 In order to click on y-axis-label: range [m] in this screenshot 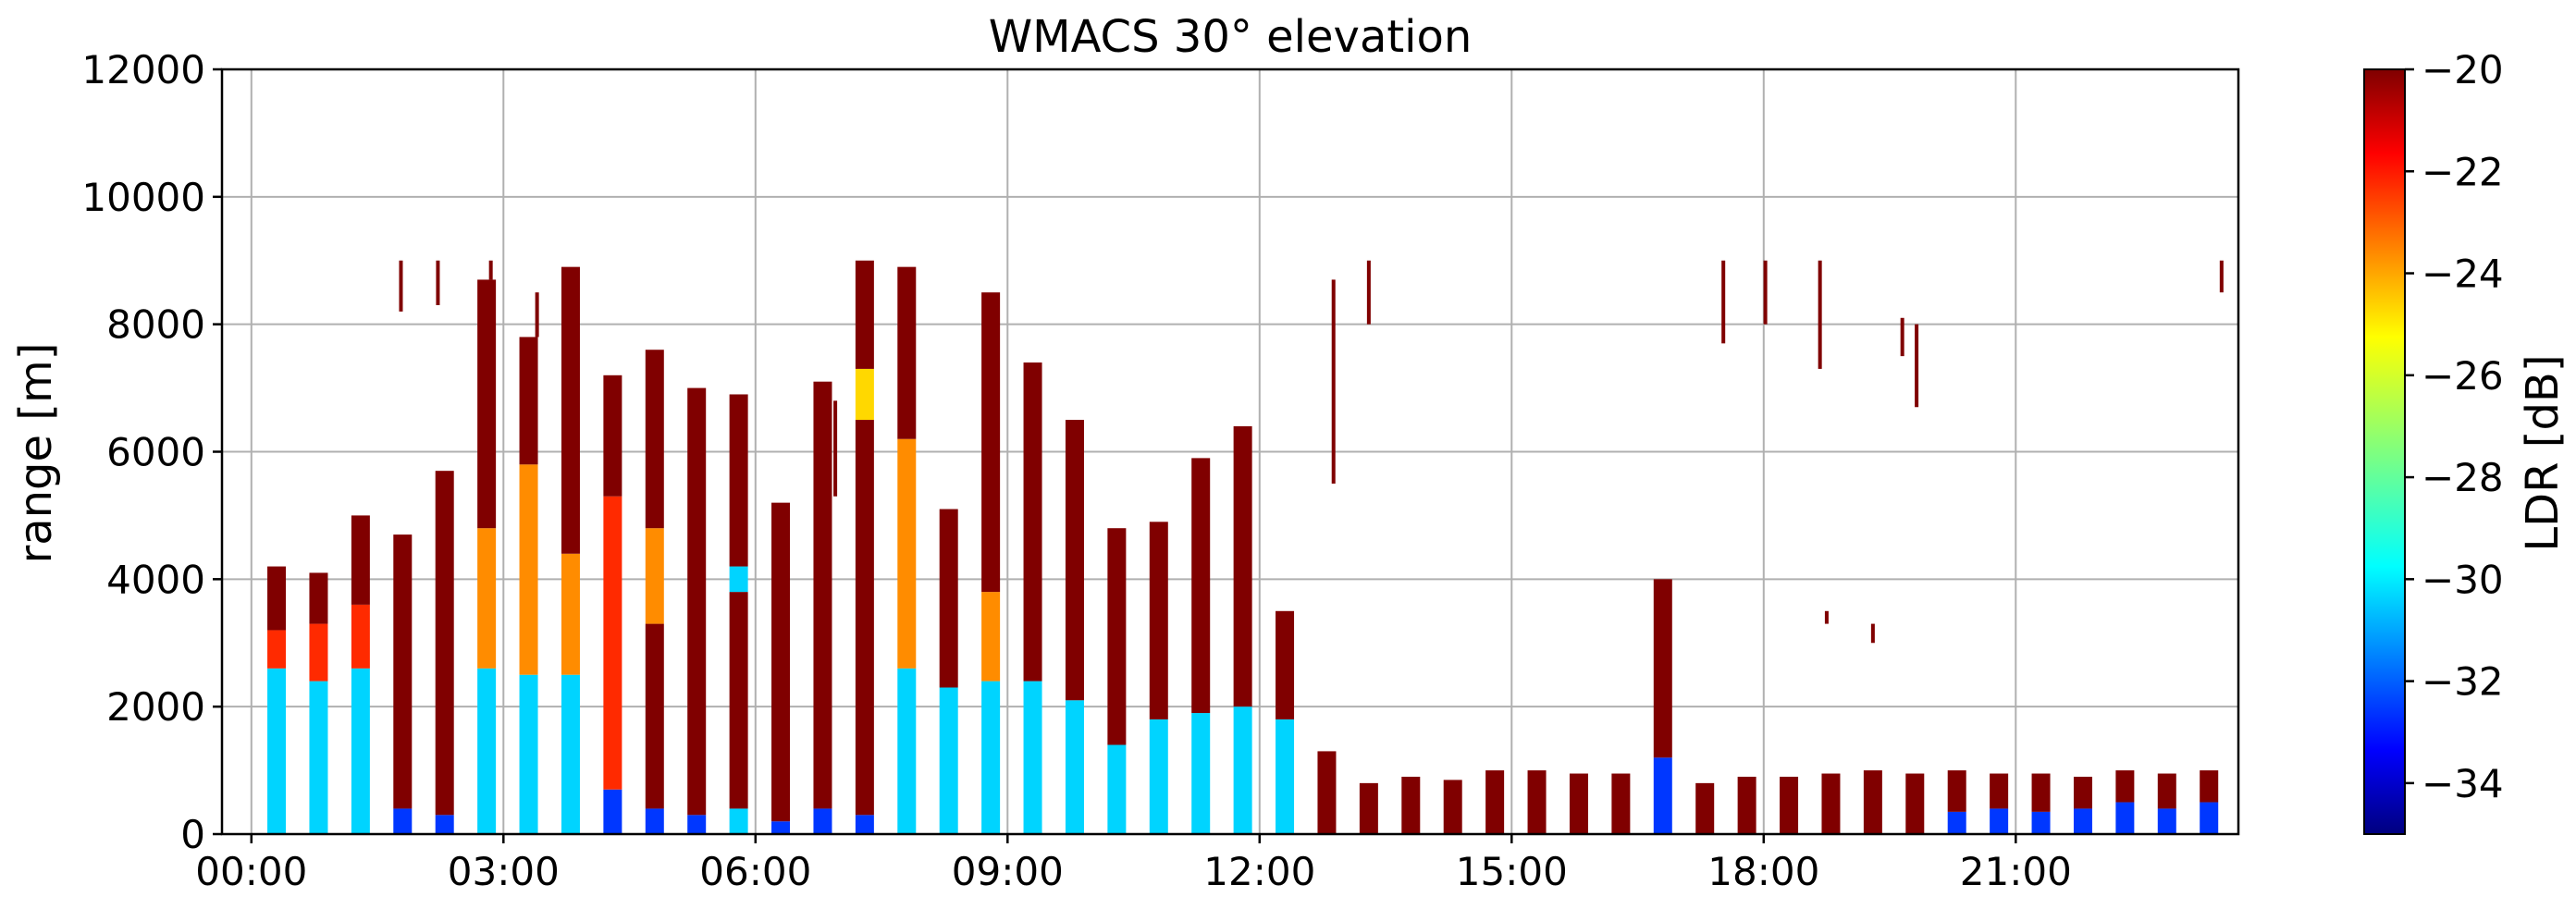, I will do `click(36, 453)`.